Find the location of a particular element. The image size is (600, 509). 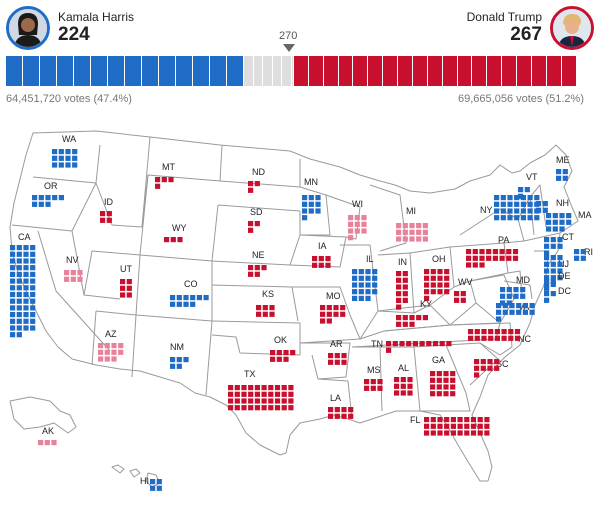

state-va: VA is located at coordinates (515, 312).